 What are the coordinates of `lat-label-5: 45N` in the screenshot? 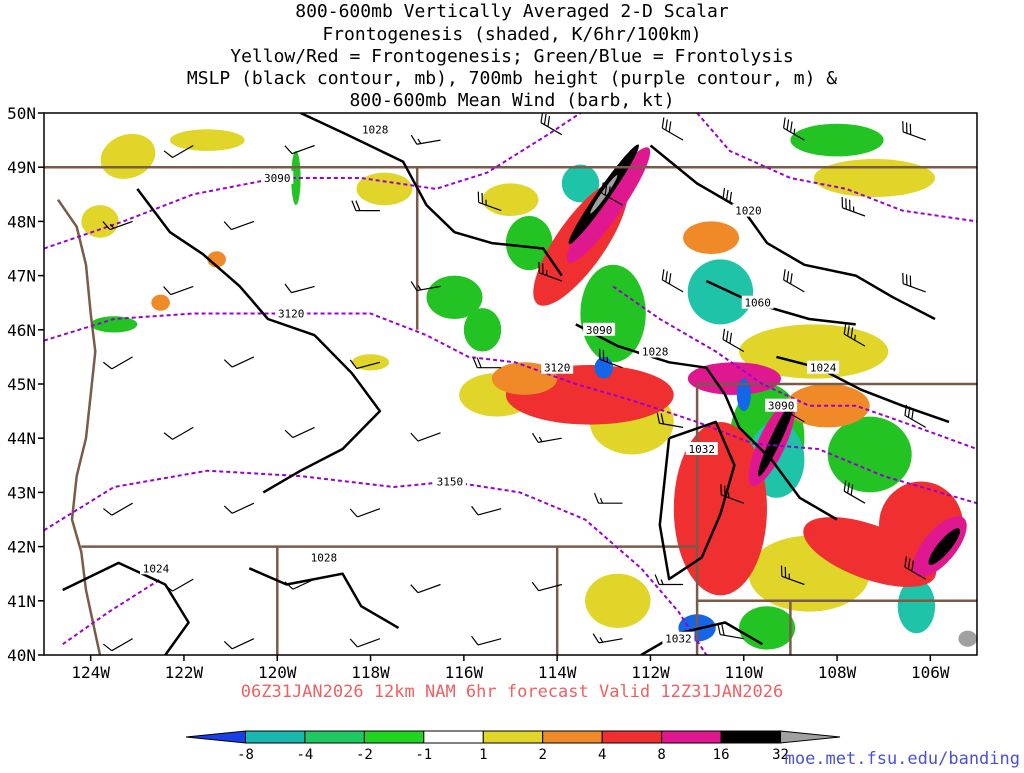 It's located at (21, 384).